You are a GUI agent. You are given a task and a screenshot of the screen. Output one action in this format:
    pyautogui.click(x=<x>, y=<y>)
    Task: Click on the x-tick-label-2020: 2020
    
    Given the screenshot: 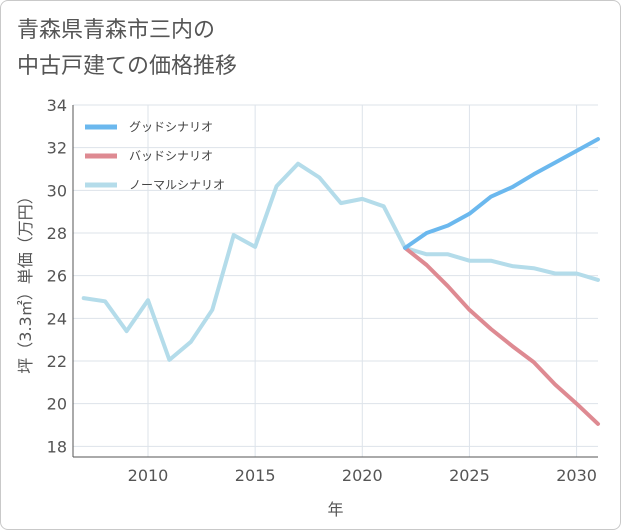 What is the action you would take?
    pyautogui.click(x=362, y=475)
    